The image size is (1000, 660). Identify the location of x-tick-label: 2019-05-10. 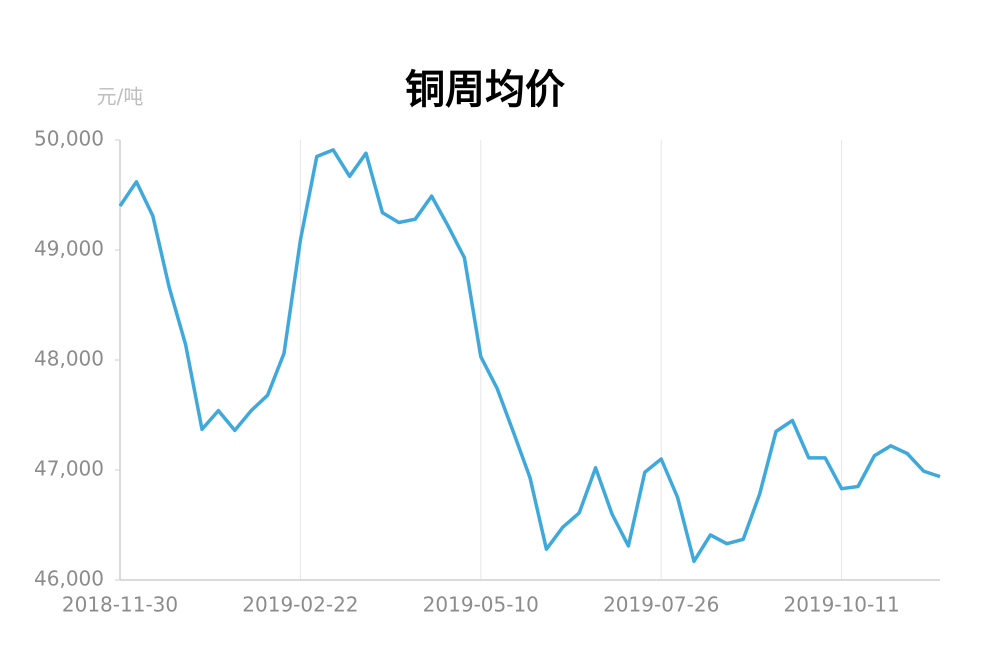
(481, 605).